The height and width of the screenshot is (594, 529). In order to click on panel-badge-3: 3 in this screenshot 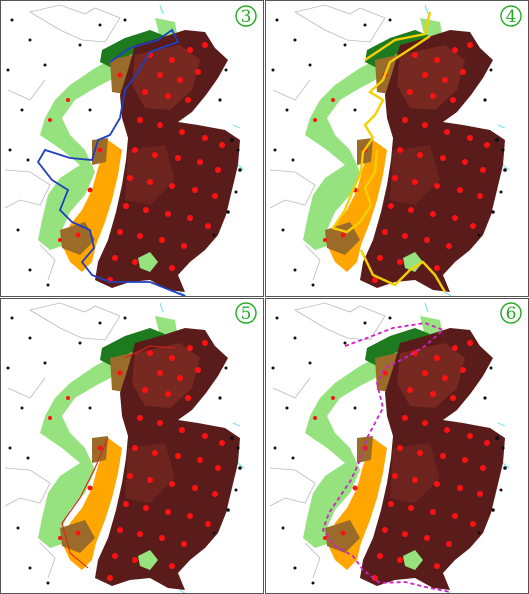, I will do `click(246, 16)`.